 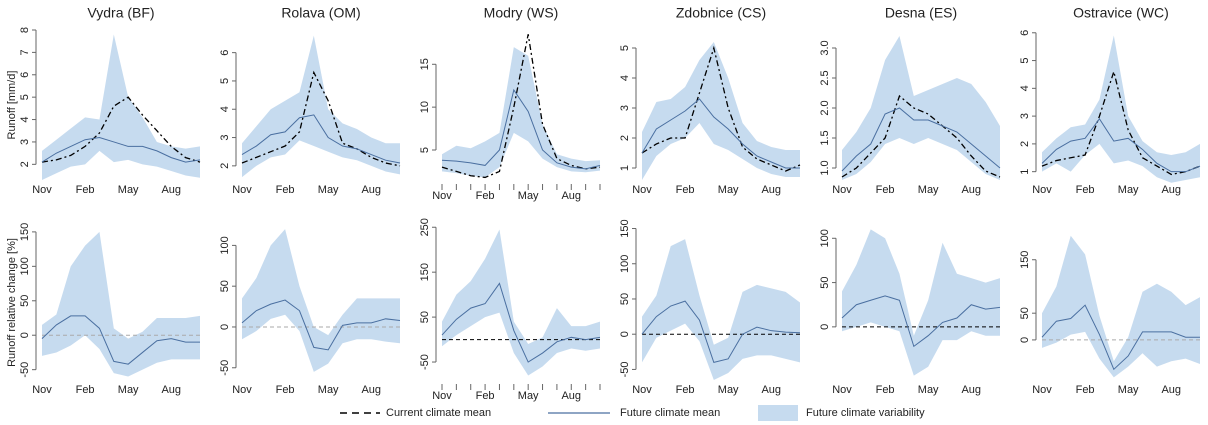 What do you see at coordinates (910, 312) in the screenshot?
I see `panel: 0 50 100 Nov Feb May Aug` at bounding box center [910, 312].